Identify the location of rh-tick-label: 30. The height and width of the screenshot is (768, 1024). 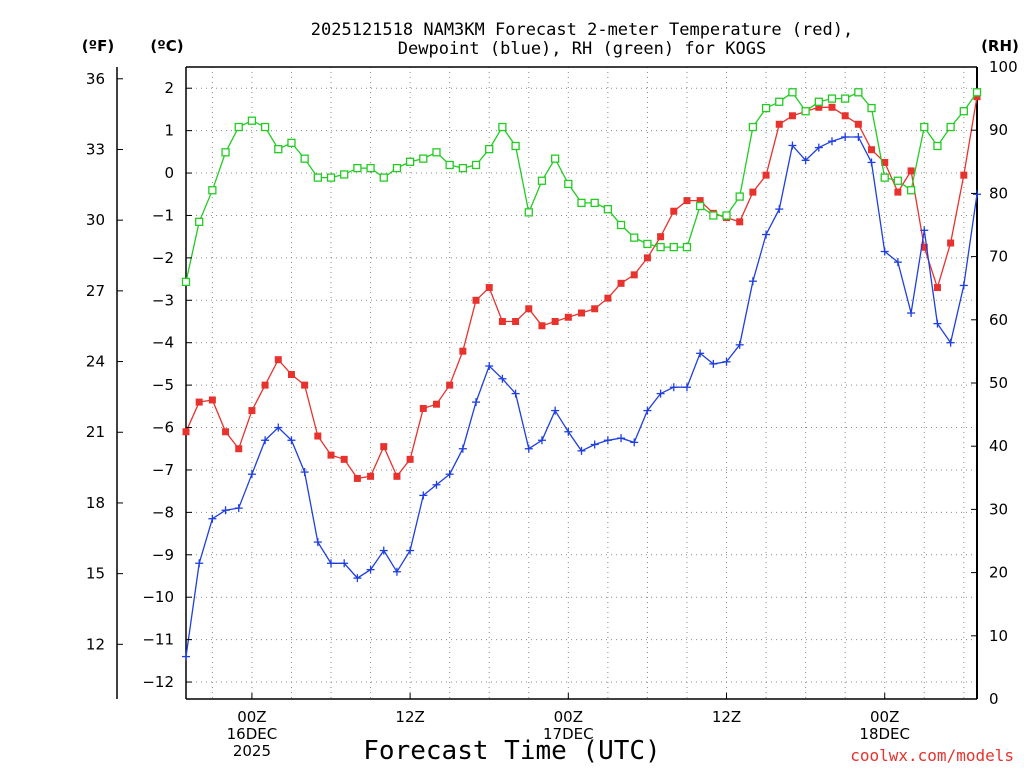
(998, 509).